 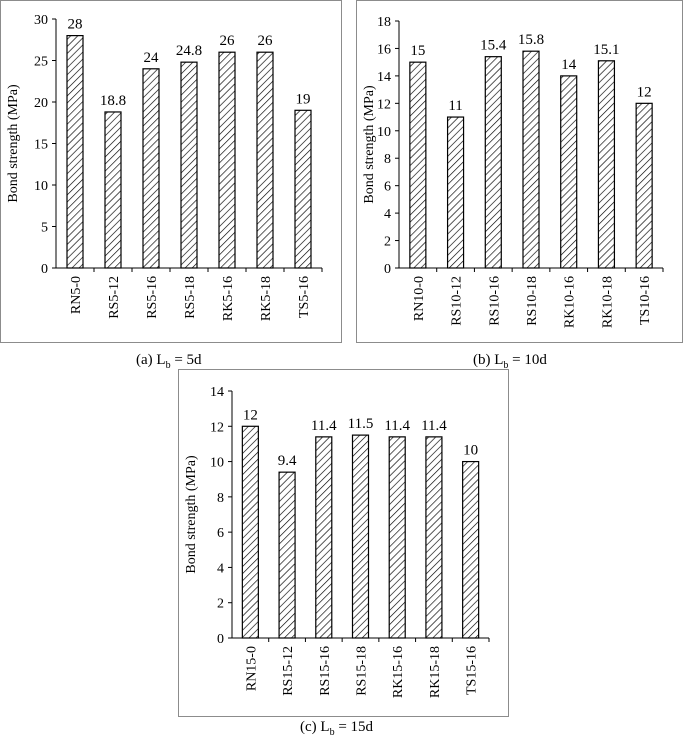 I want to click on data-label-RS15-18: 11.5, so click(x=361, y=424).